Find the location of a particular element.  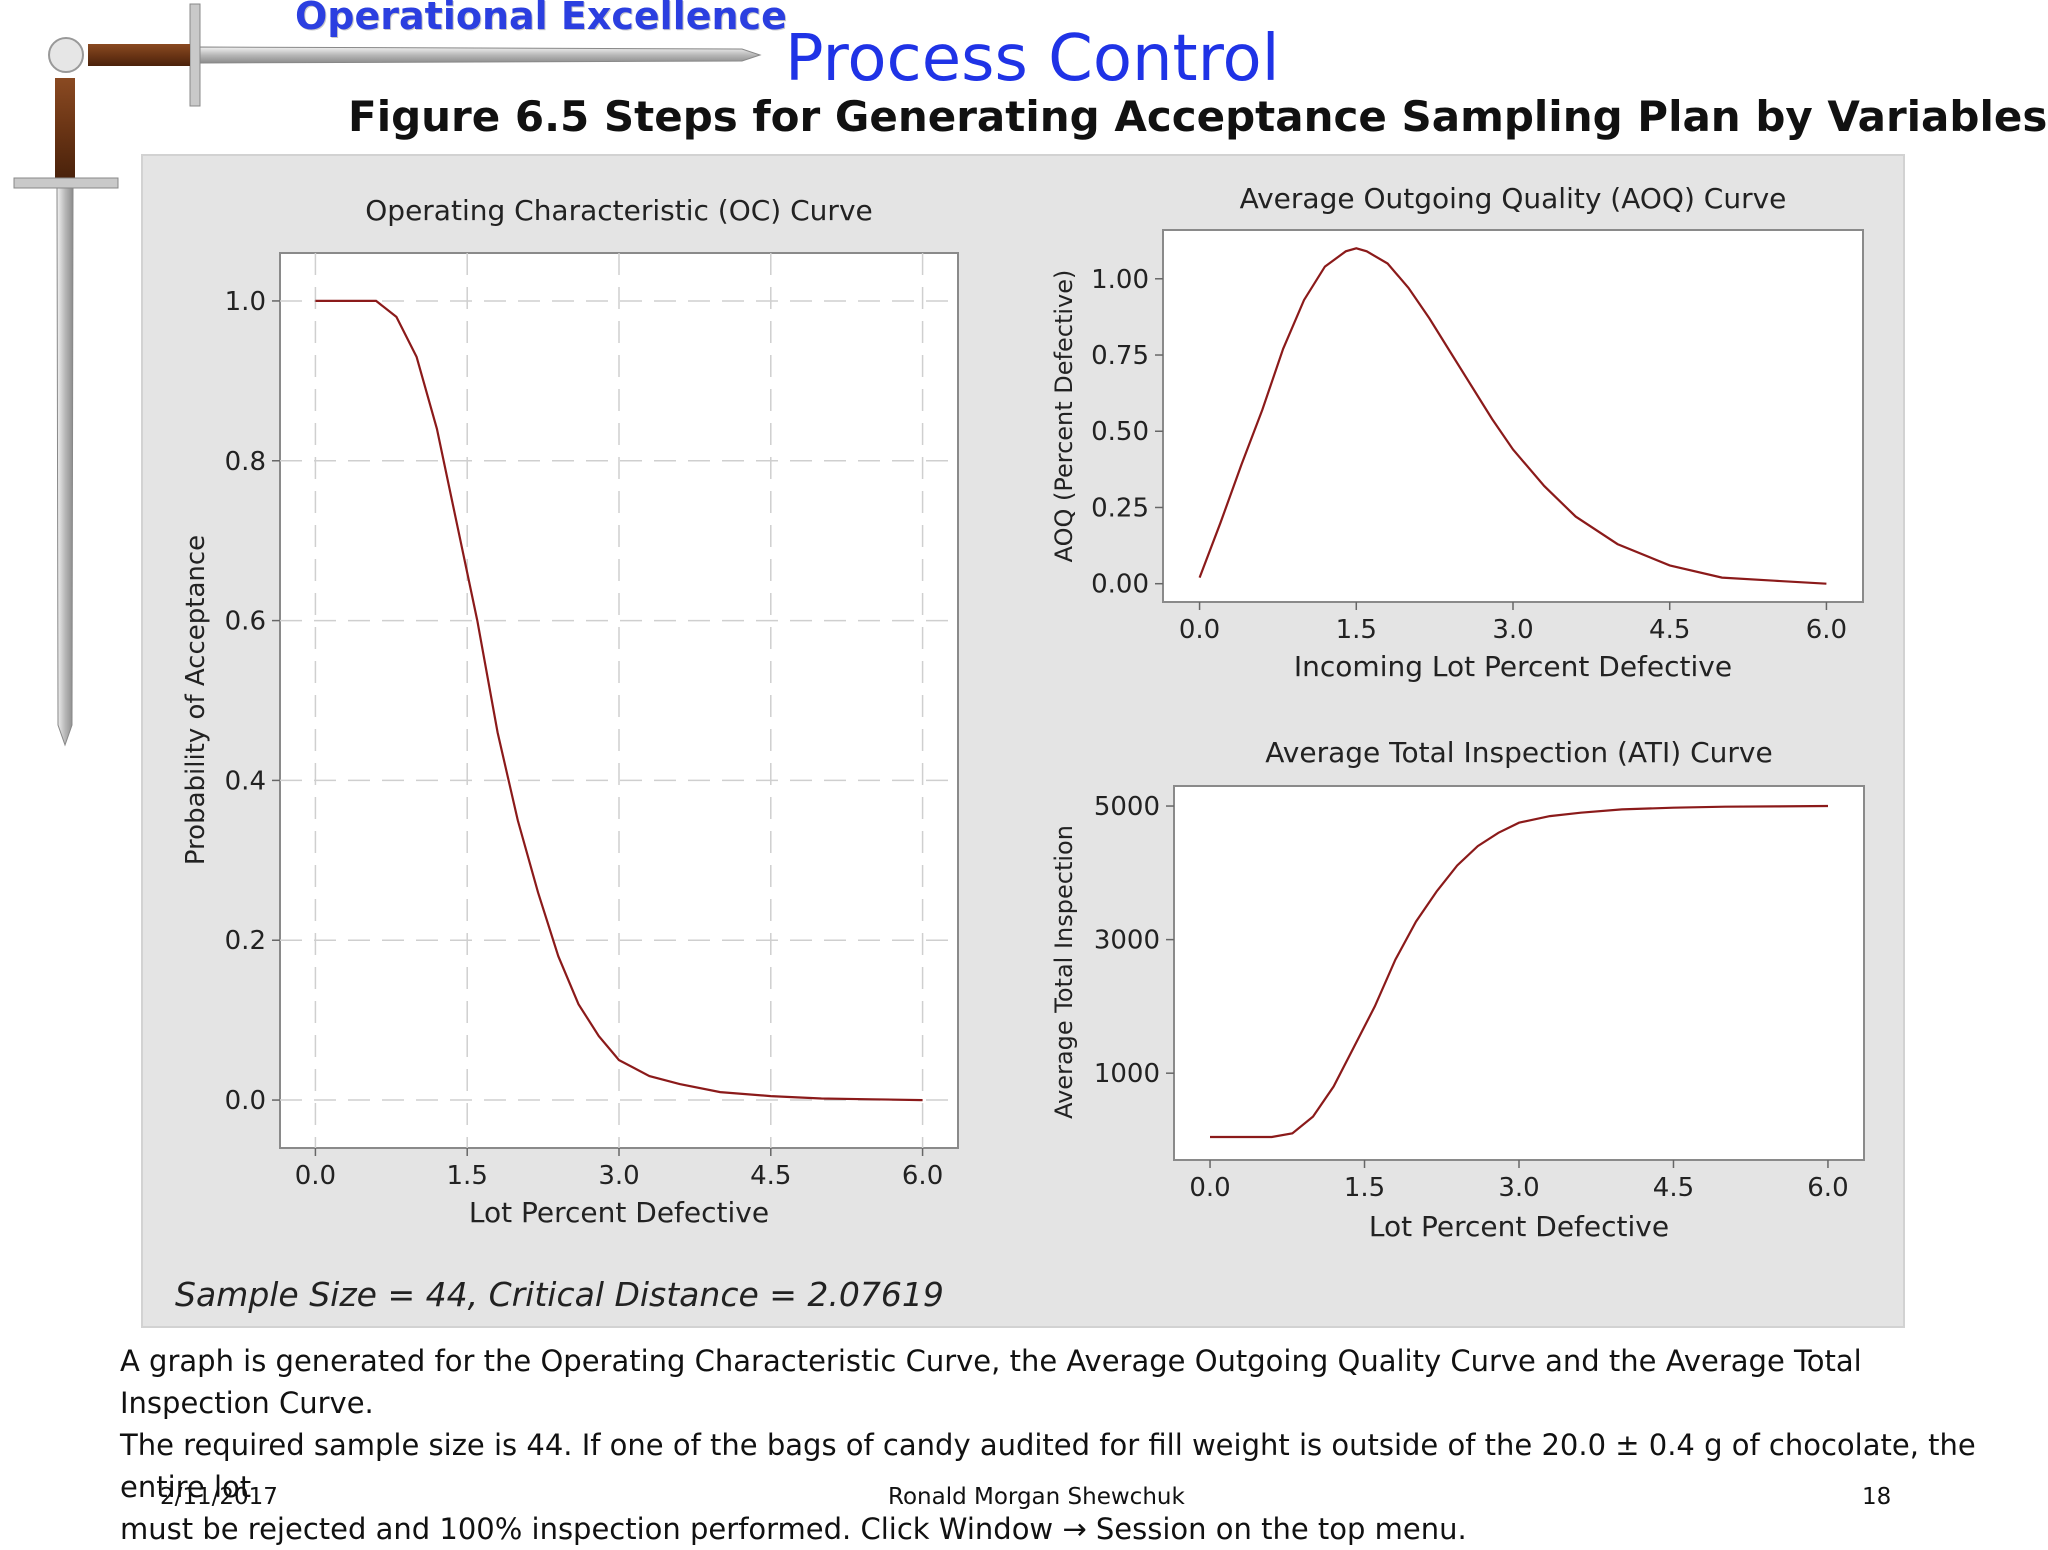

ati-chart-title: Average Total Inspection (ATI) Curve is located at coordinates (1518, 752).